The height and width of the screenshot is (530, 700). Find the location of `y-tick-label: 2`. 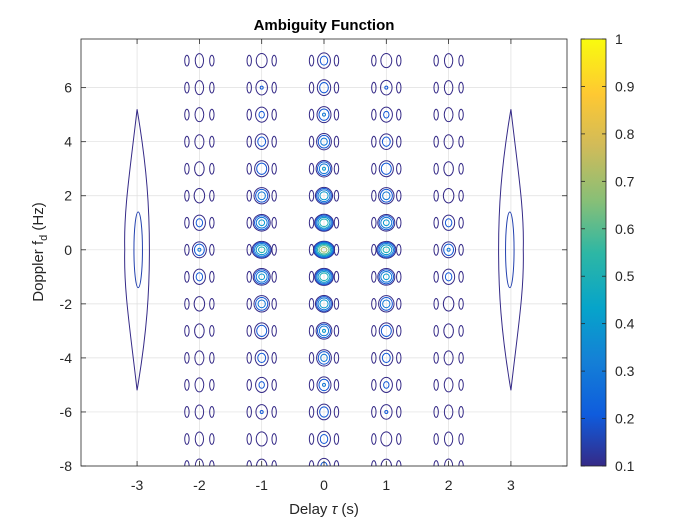

y-tick-label: 2 is located at coordinates (68, 196).